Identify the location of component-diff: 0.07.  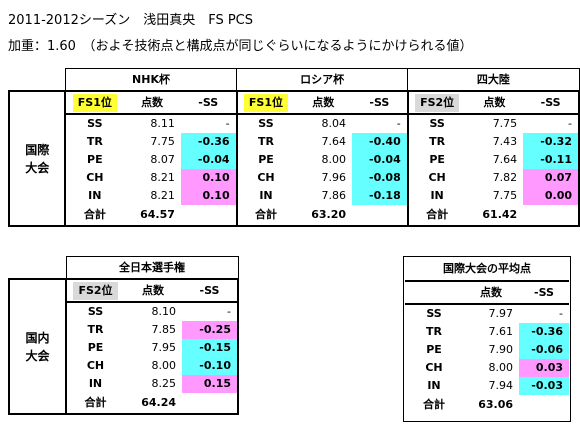
(551, 178).